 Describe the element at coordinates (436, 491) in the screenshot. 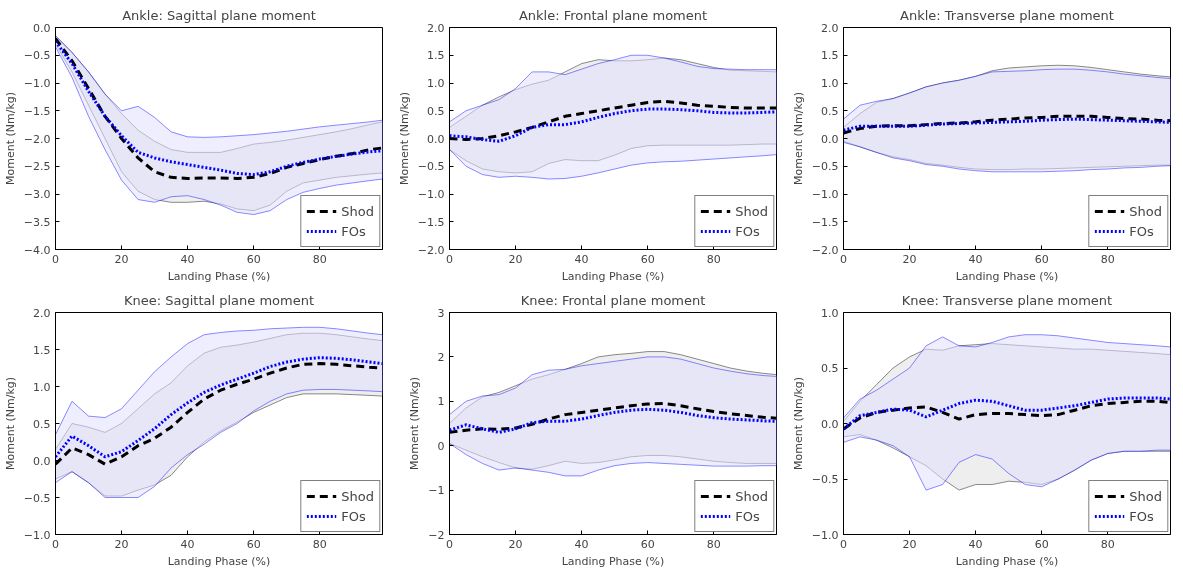

I see `y-tick-label: −1` at that location.